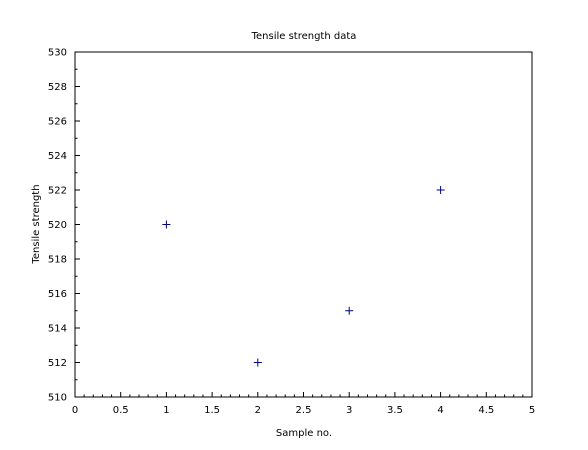 The image size is (588, 450). Describe the element at coordinates (57, 363) in the screenshot. I see `y-tick-label: 512` at that location.